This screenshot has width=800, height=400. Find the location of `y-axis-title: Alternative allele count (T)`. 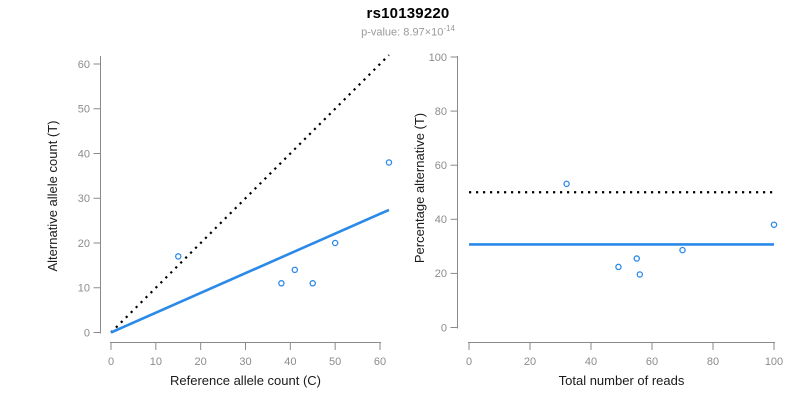

y-axis-title: Alternative allele count (T) is located at coordinates (52, 195).